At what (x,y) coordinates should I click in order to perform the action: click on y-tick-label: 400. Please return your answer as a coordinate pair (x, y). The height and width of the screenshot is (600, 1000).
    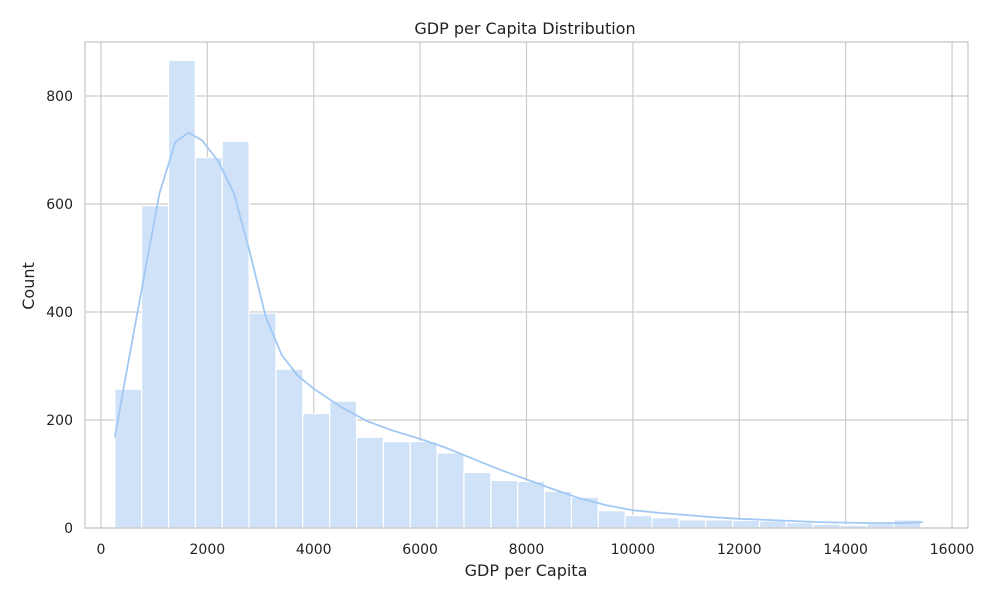
    Looking at the image, I should click on (59, 313).